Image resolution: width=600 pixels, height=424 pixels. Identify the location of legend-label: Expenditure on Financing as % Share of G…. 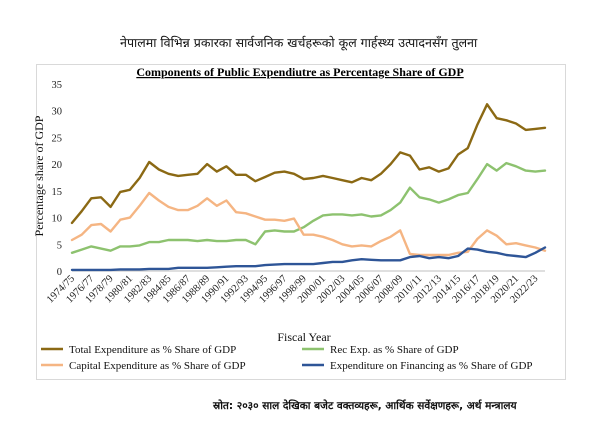
(431, 366).